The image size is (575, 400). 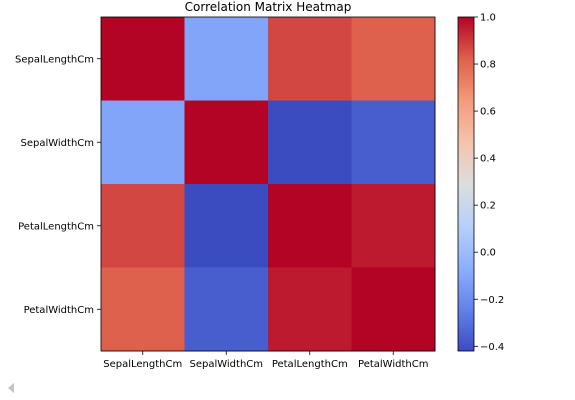 What do you see at coordinates (226, 364) in the screenshot?
I see `x-tick-label: SepalWidthCm` at bounding box center [226, 364].